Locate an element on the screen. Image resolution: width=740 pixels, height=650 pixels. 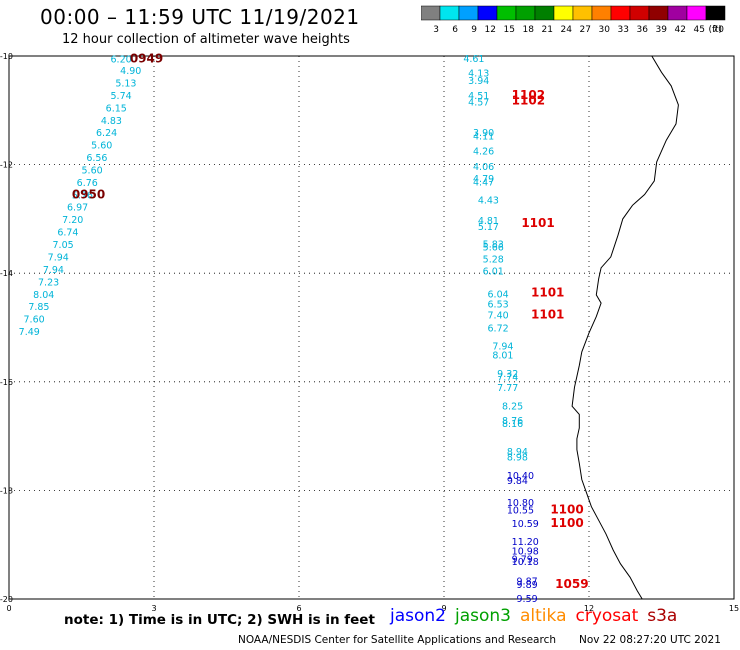
wave-height-value: 4.11 is located at coordinates (483, 136).